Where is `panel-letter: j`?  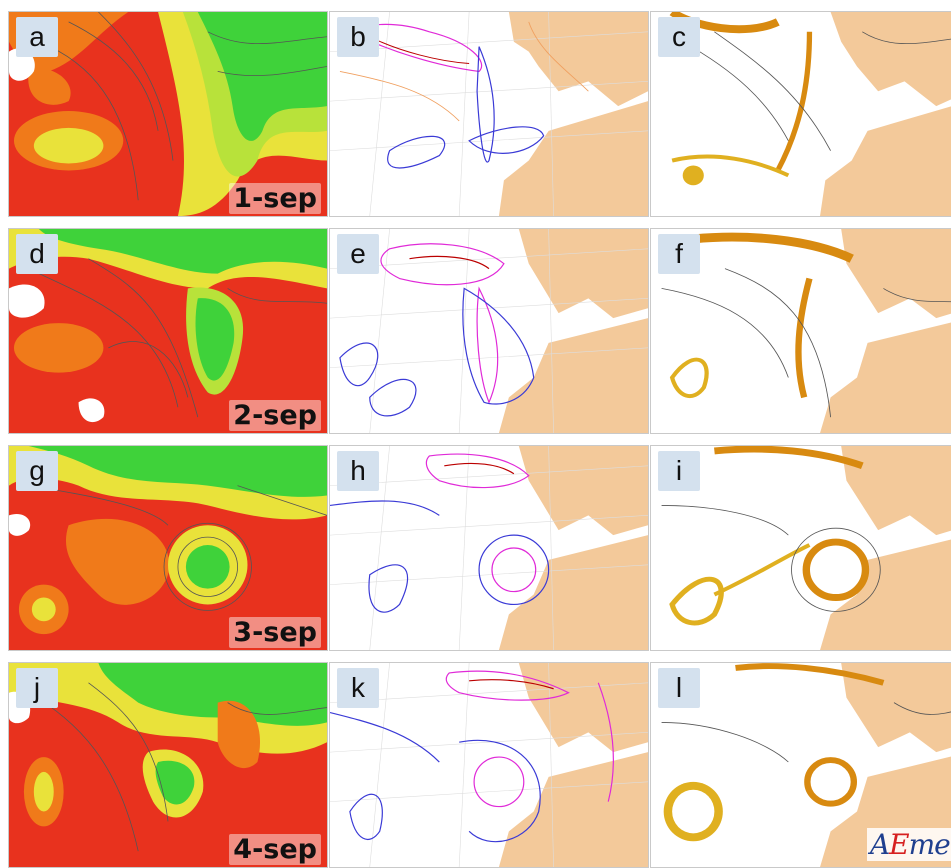
panel-letter: j is located at coordinates (37, 688).